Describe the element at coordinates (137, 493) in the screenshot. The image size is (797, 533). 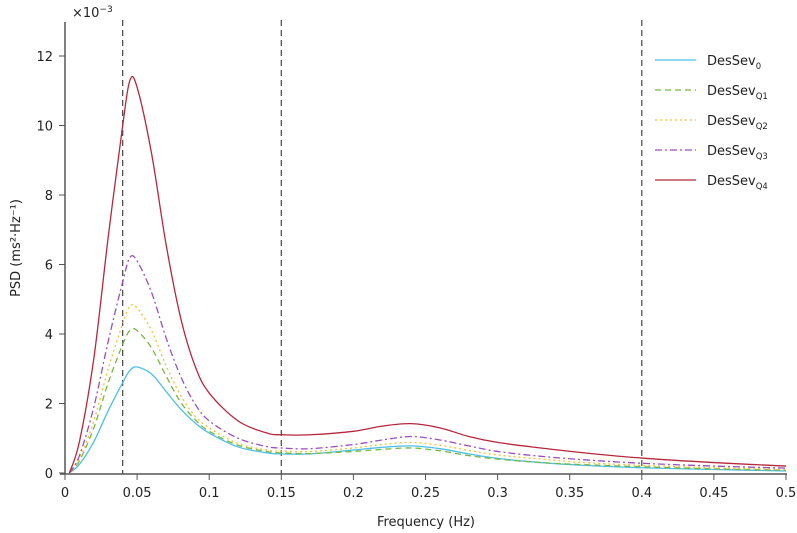
I see `x-tick-label: 0.05` at that location.